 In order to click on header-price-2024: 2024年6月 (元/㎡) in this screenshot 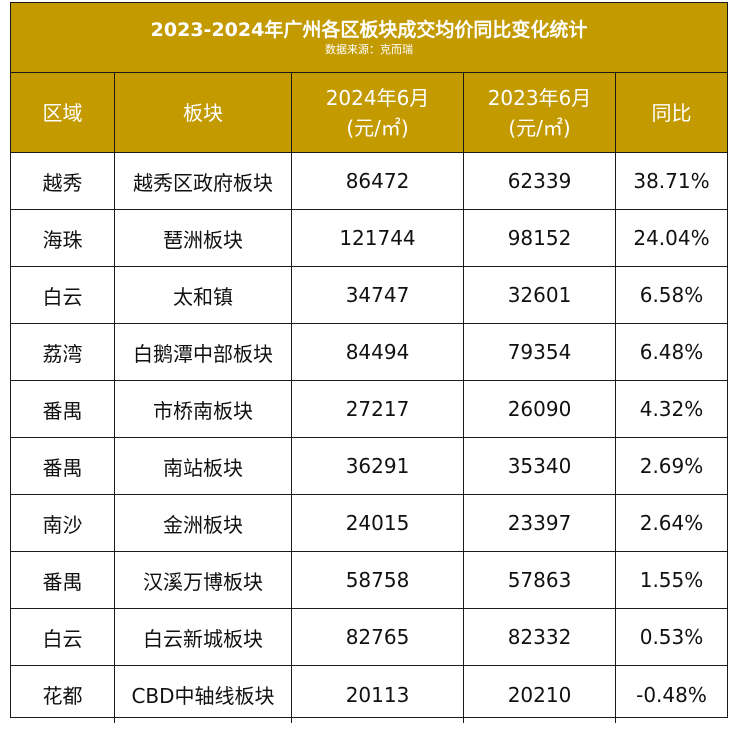, I will do `click(378, 113)`.